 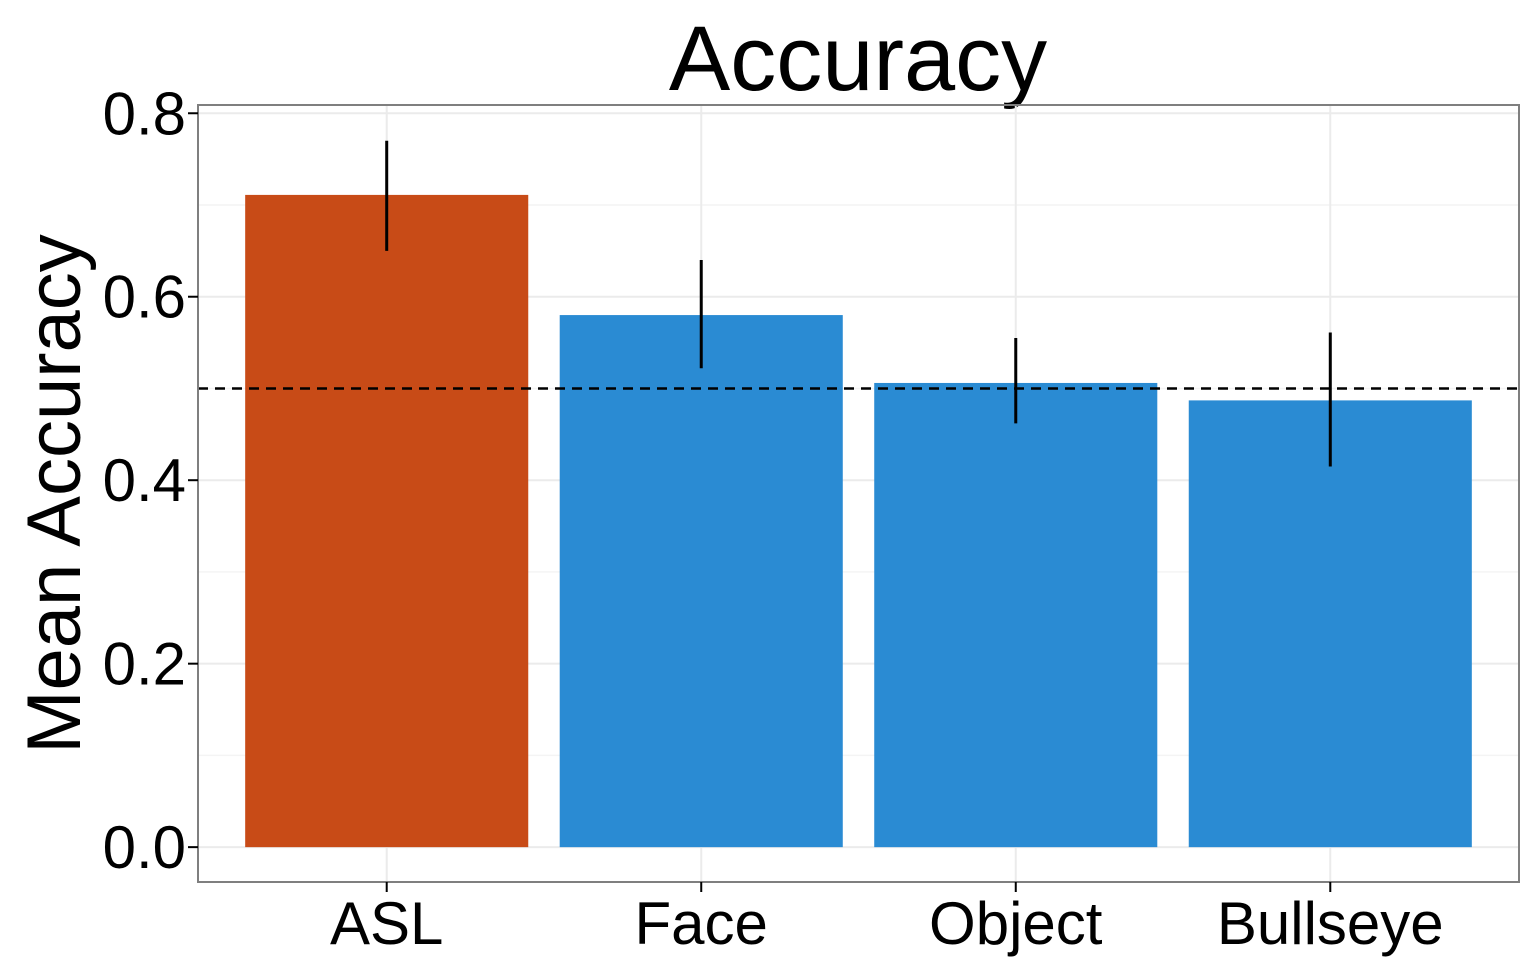 I want to click on y-axis-label: Mean Accuracy, so click(x=54, y=494).